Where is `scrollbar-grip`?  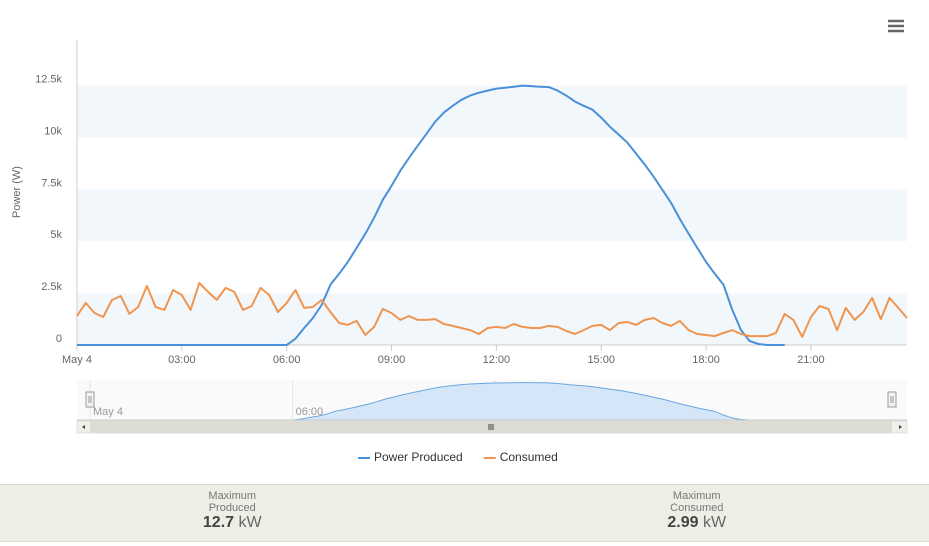 scrollbar-grip is located at coordinates (491, 427).